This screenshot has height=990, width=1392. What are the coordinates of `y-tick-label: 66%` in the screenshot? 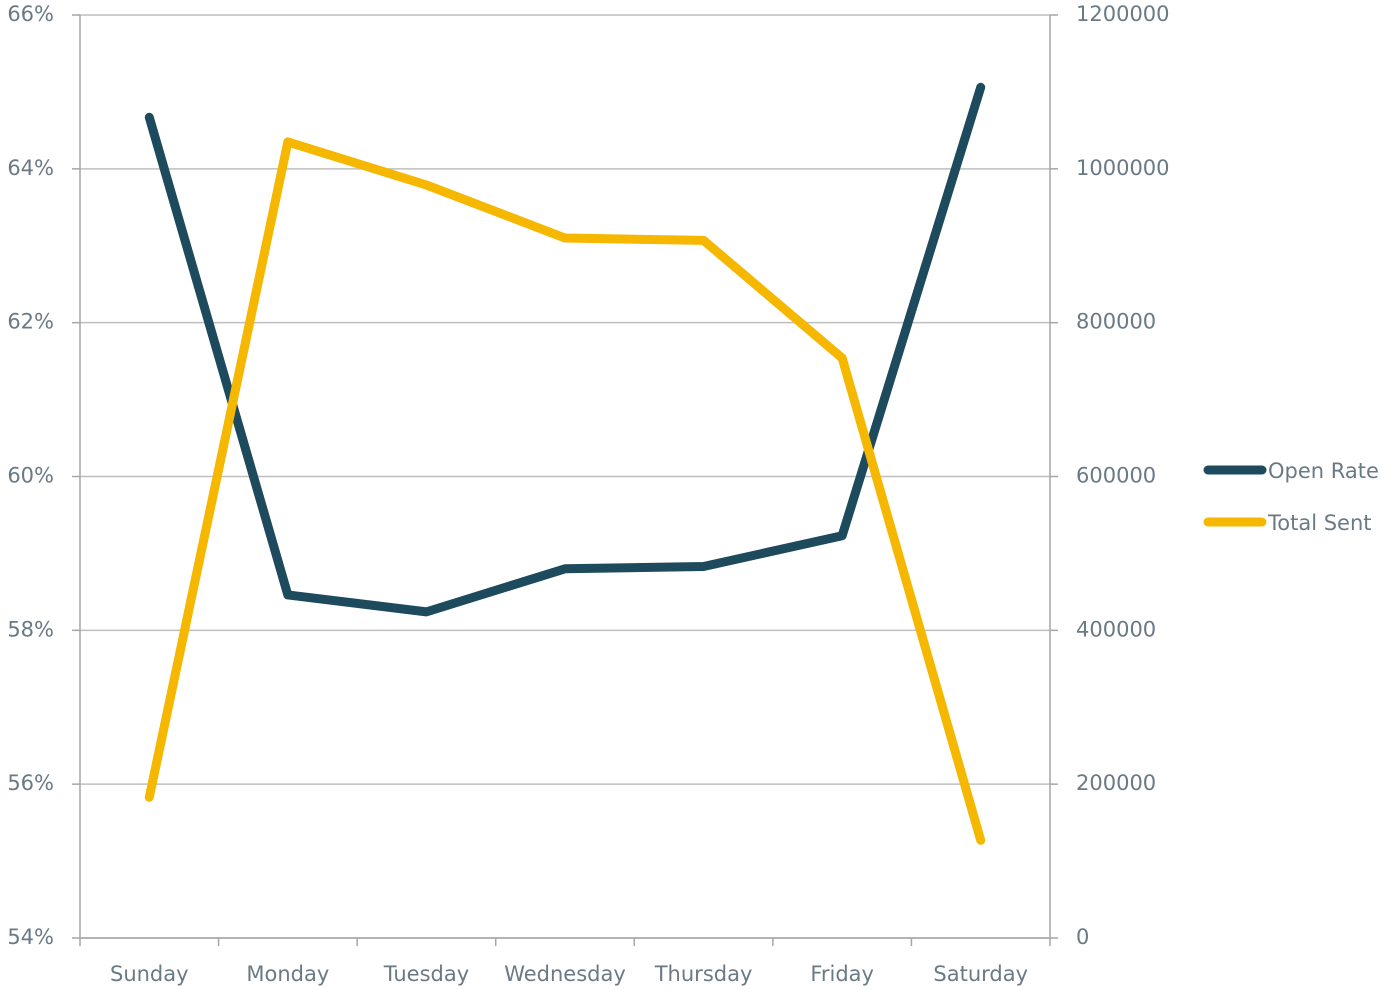 It's located at (30, 14).